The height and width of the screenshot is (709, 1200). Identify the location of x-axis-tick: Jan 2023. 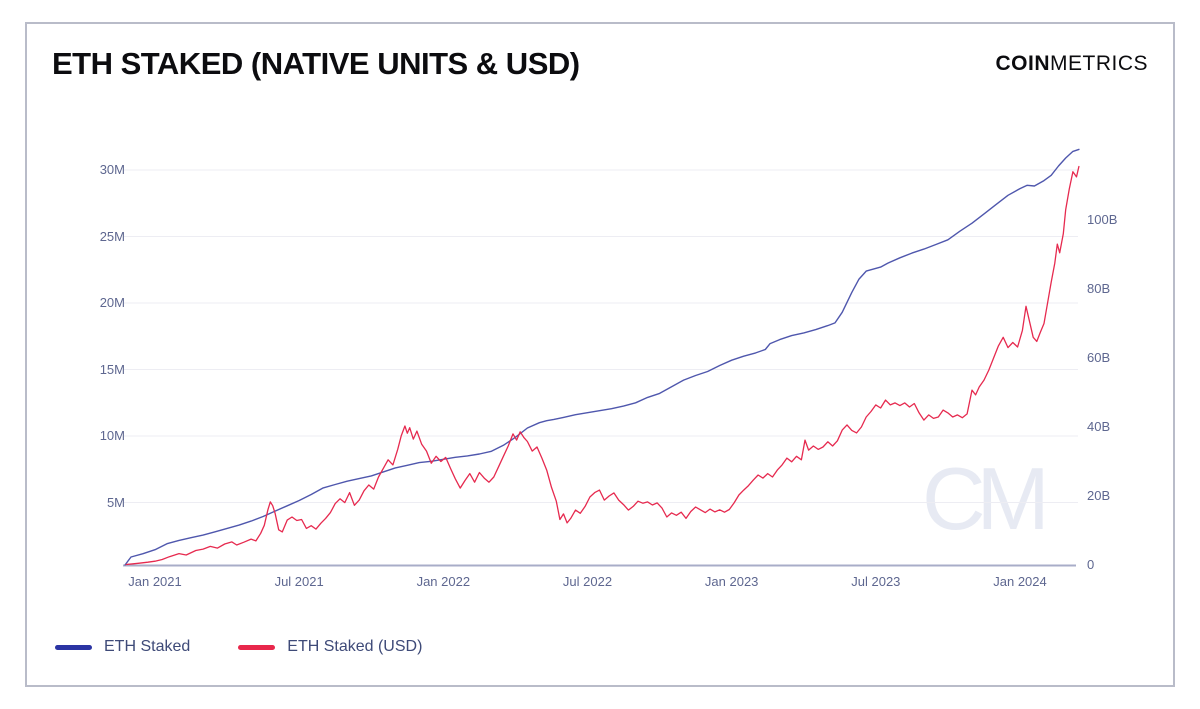
(731, 581).